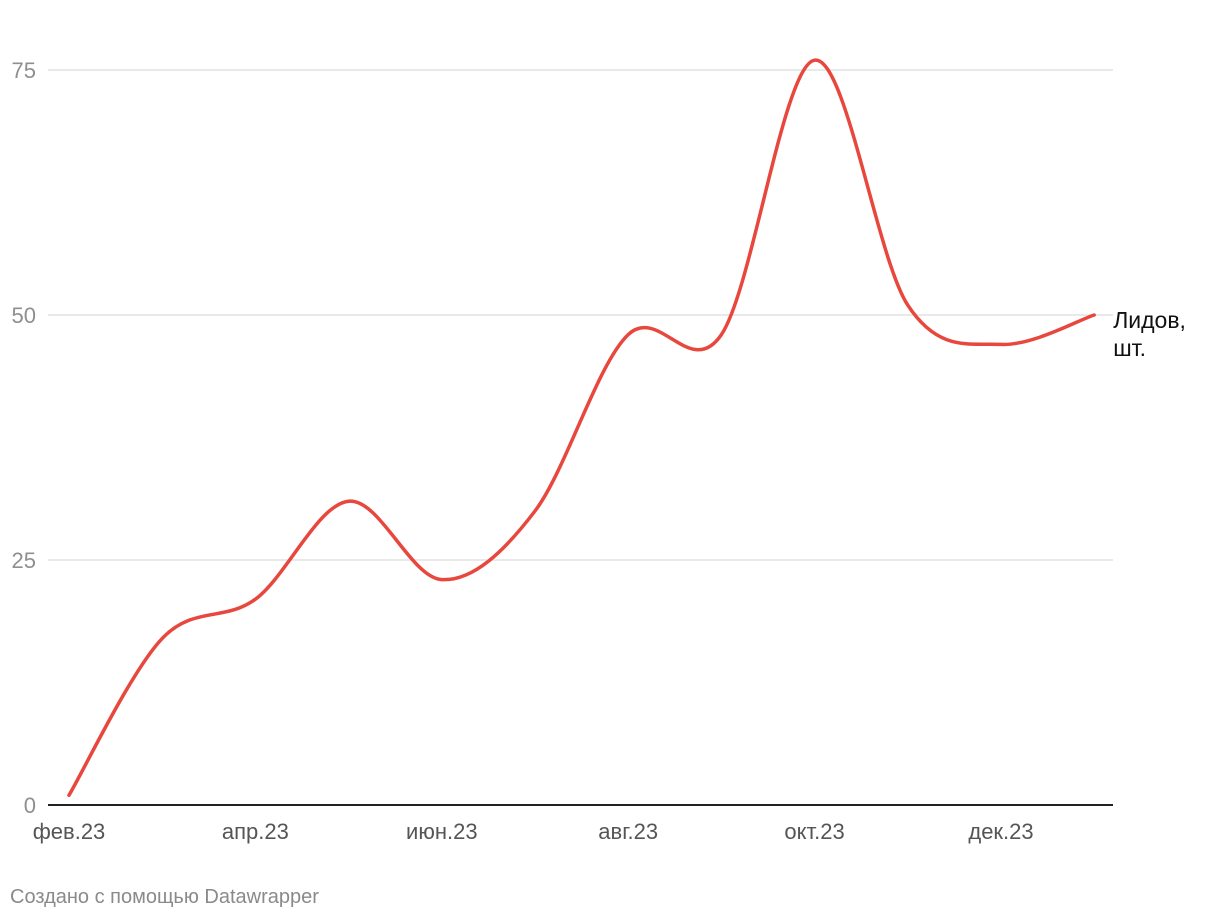 This screenshot has height=922, width=1220. What do you see at coordinates (533, 831) in the screenshot?
I see `x-axis-ticks: фев.23 апр.23 июн.23 авг.23 окт.23 дек.23` at bounding box center [533, 831].